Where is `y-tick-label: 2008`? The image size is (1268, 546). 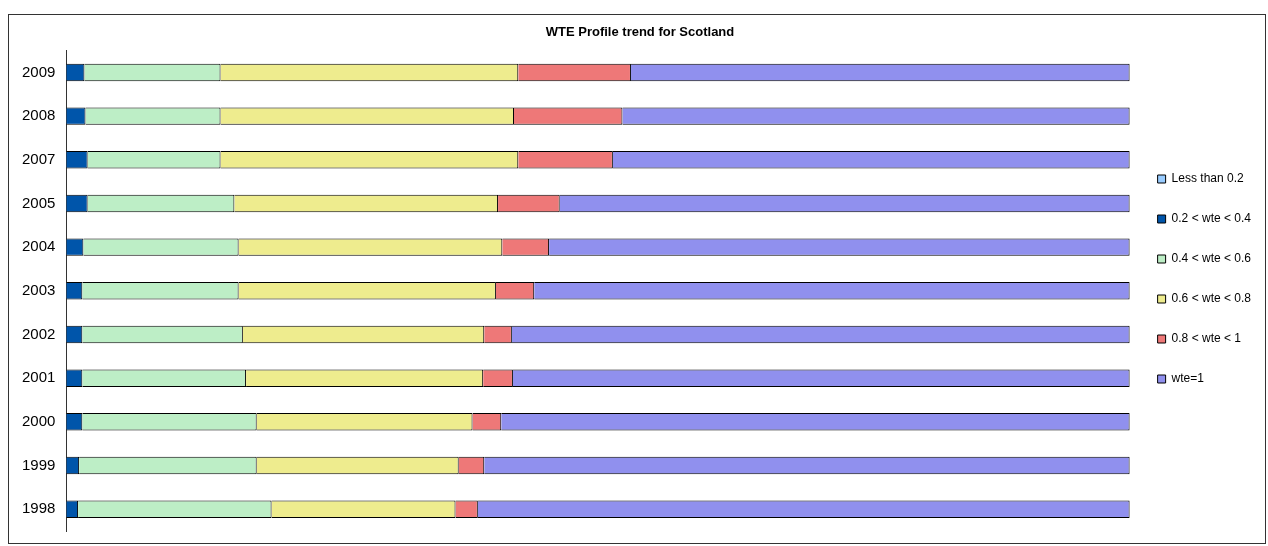
y-tick-label: 2008 is located at coordinates (38, 115).